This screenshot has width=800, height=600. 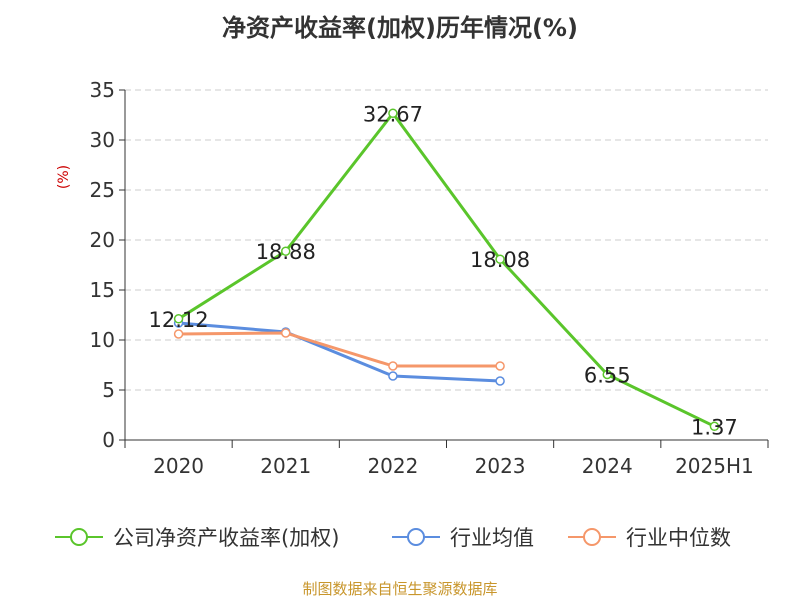 I want to click on legend-label: 行业中位数, so click(x=678, y=538).